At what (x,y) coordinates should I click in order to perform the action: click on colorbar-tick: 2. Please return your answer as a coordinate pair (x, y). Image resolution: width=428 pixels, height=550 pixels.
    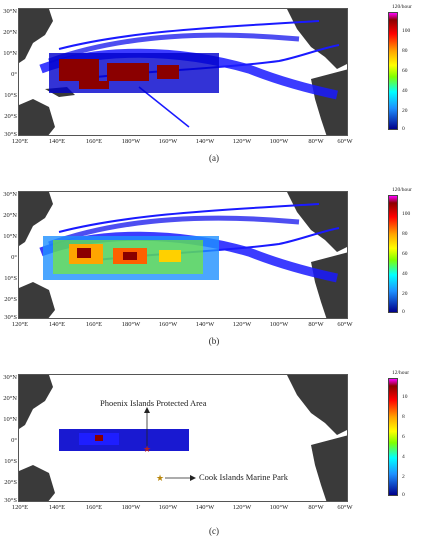
    Looking at the image, I should click on (403, 477).